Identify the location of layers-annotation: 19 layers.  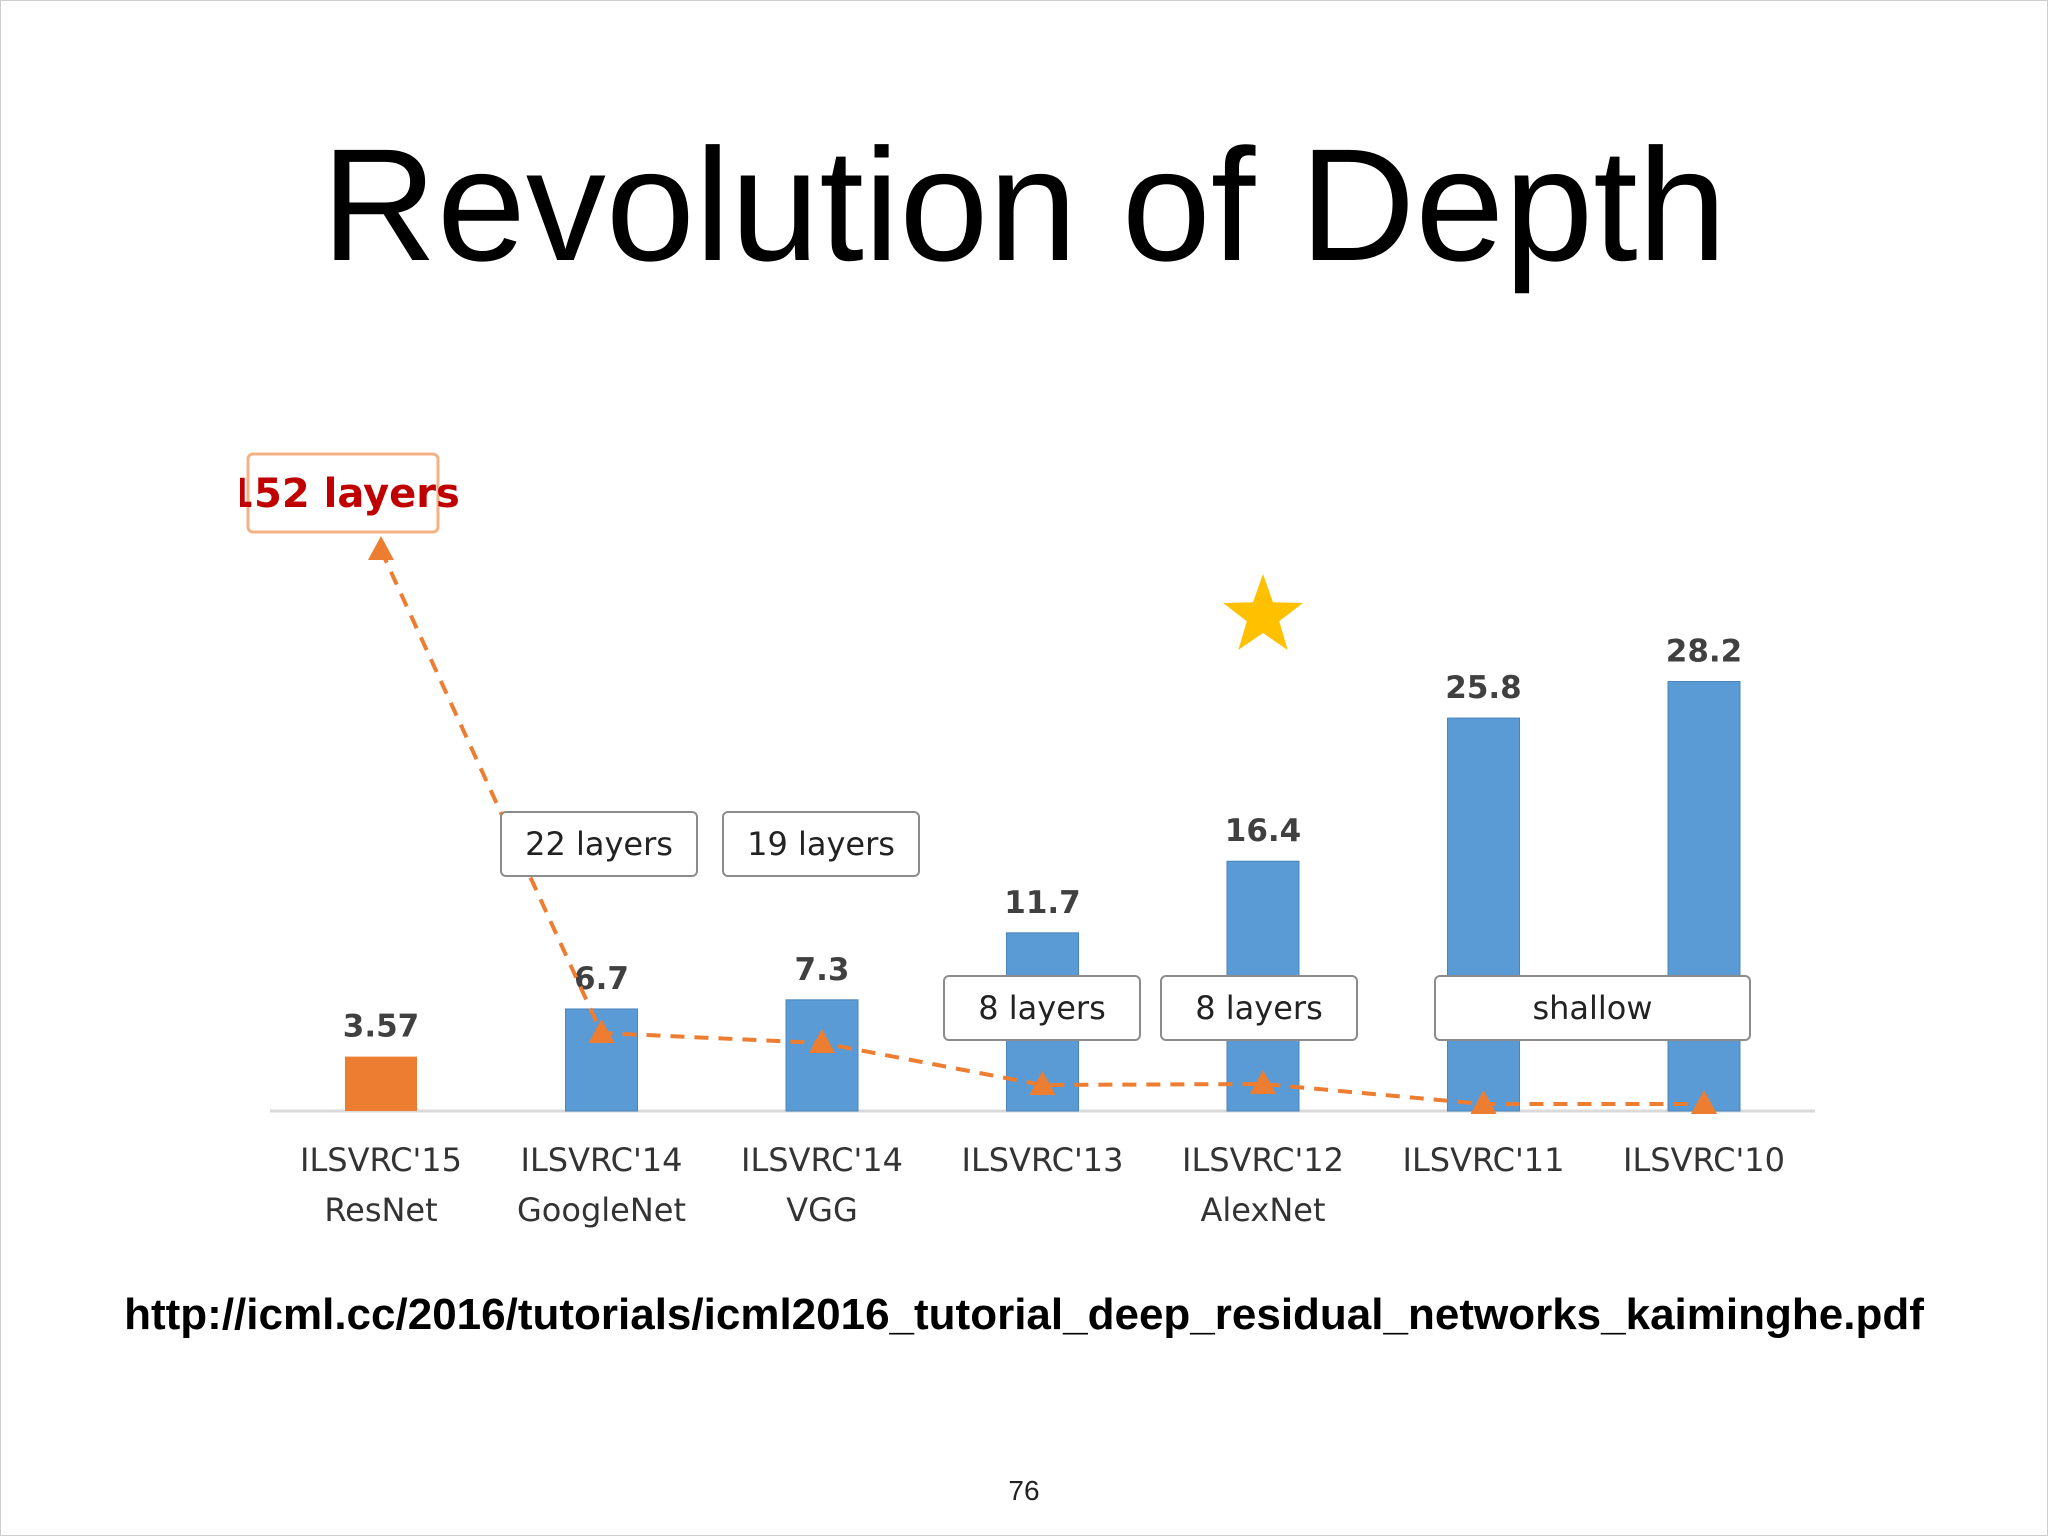
(821, 844).